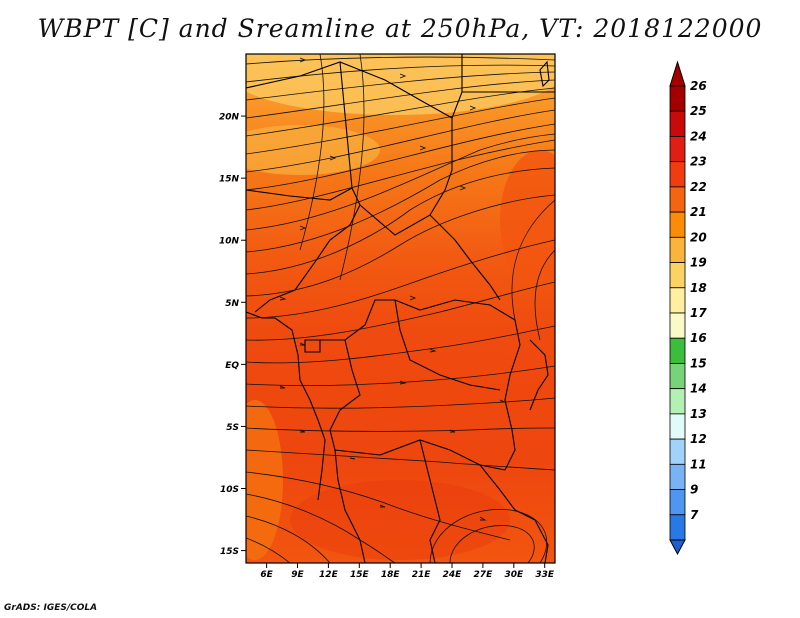 The width and height of the screenshot is (800, 618). Describe the element at coordinates (514, 575) in the screenshot. I see `lon-tick-label: 30E` at that location.